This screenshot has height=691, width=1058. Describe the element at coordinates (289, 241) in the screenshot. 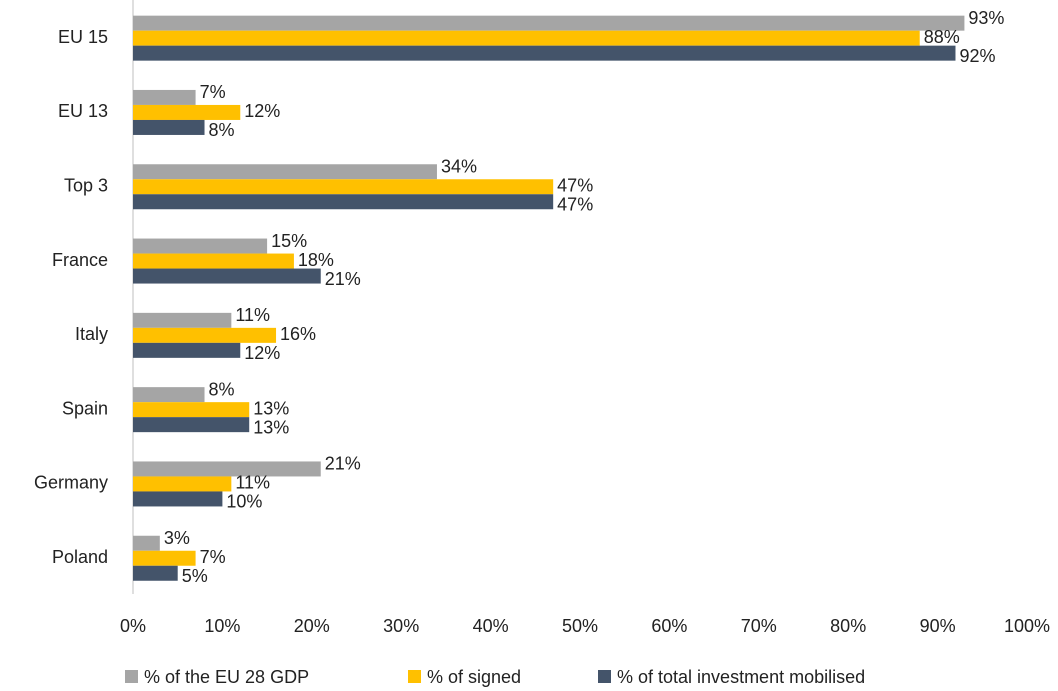

I see `data-label: 15%` at that location.